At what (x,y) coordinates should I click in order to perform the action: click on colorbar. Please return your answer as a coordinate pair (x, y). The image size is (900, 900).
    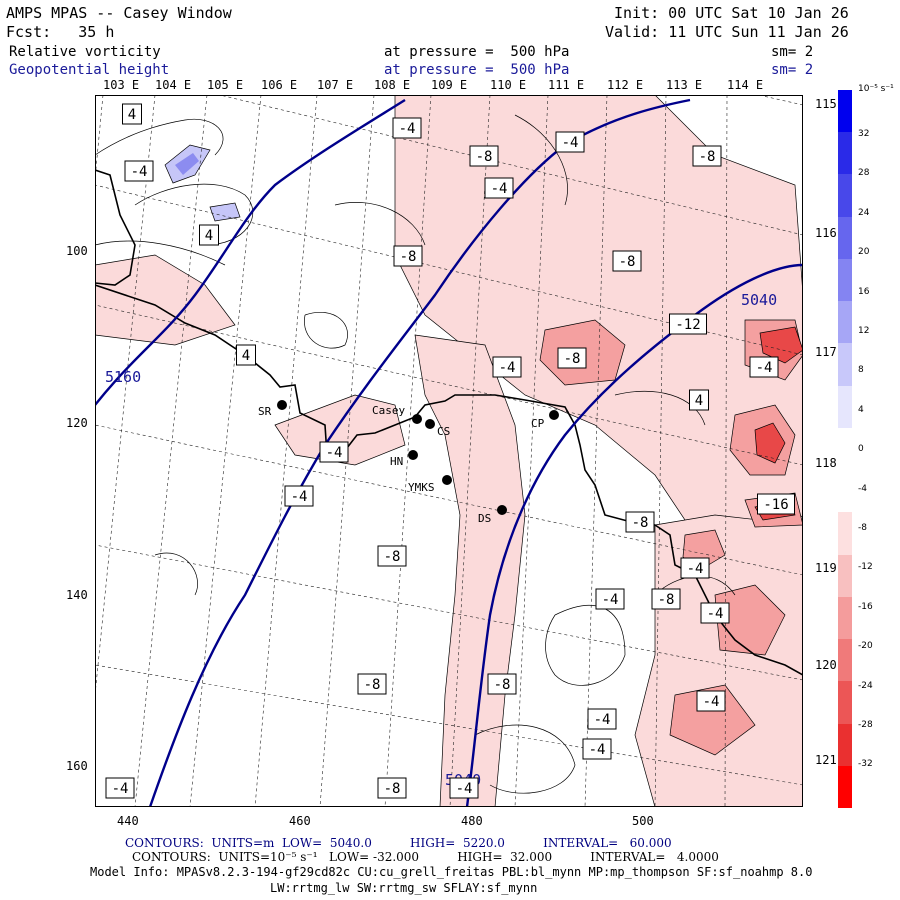
    Looking at the image, I should click on (845, 449).